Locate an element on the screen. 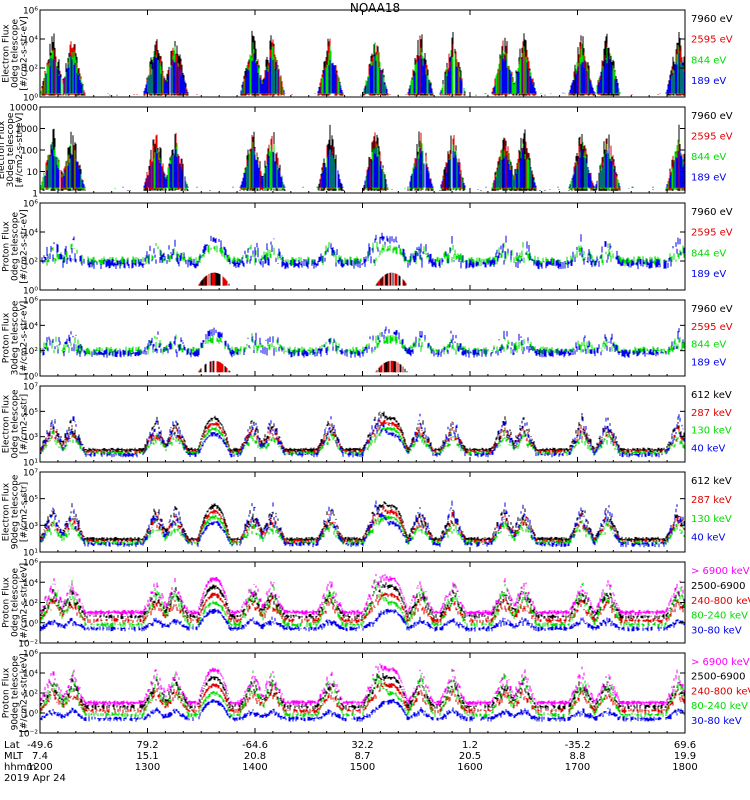  y-axis-label: [#/cm2-s-str-keV] is located at coordinates (25, 692).